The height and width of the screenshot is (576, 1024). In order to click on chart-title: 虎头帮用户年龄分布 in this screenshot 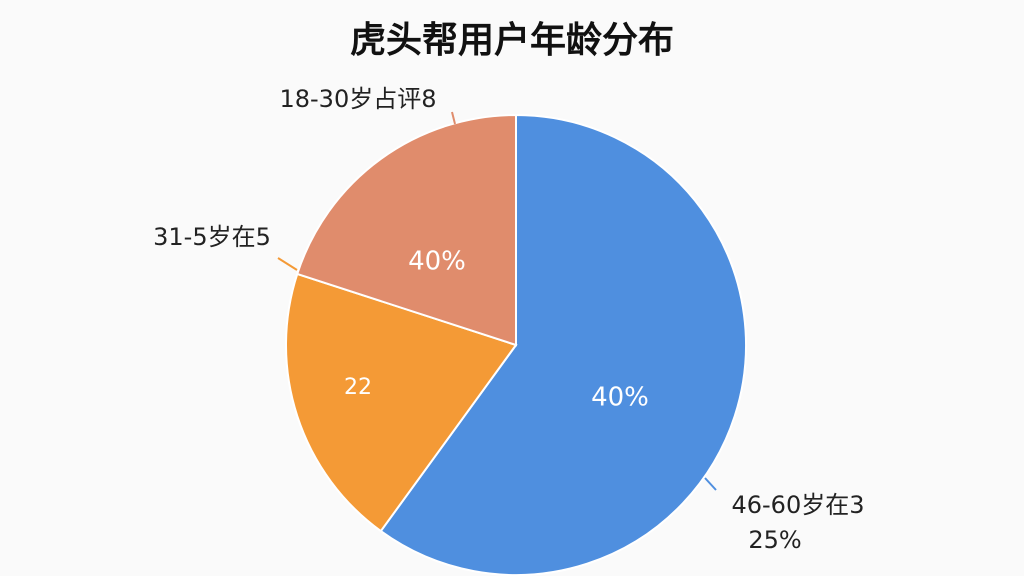, I will do `click(512, 40)`.